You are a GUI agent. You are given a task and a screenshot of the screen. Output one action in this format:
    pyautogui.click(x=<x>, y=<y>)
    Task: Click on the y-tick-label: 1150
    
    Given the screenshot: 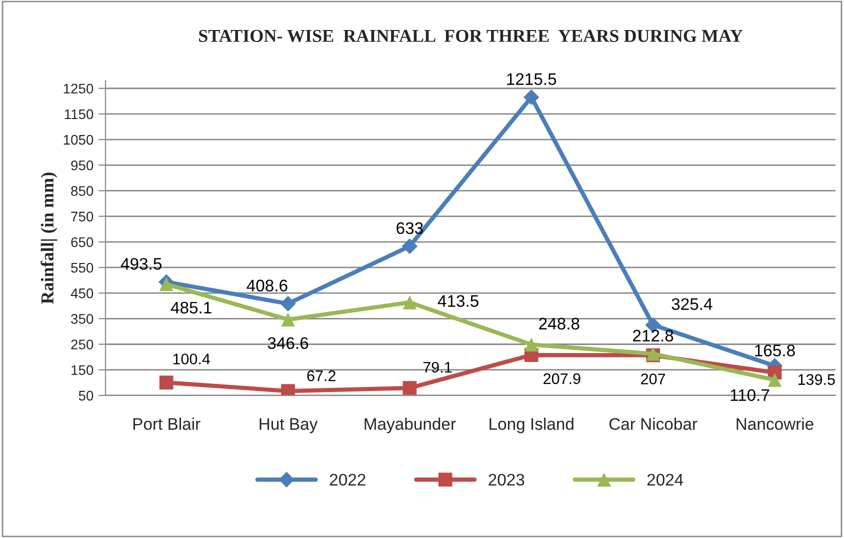 What is the action you would take?
    pyautogui.click(x=79, y=114)
    